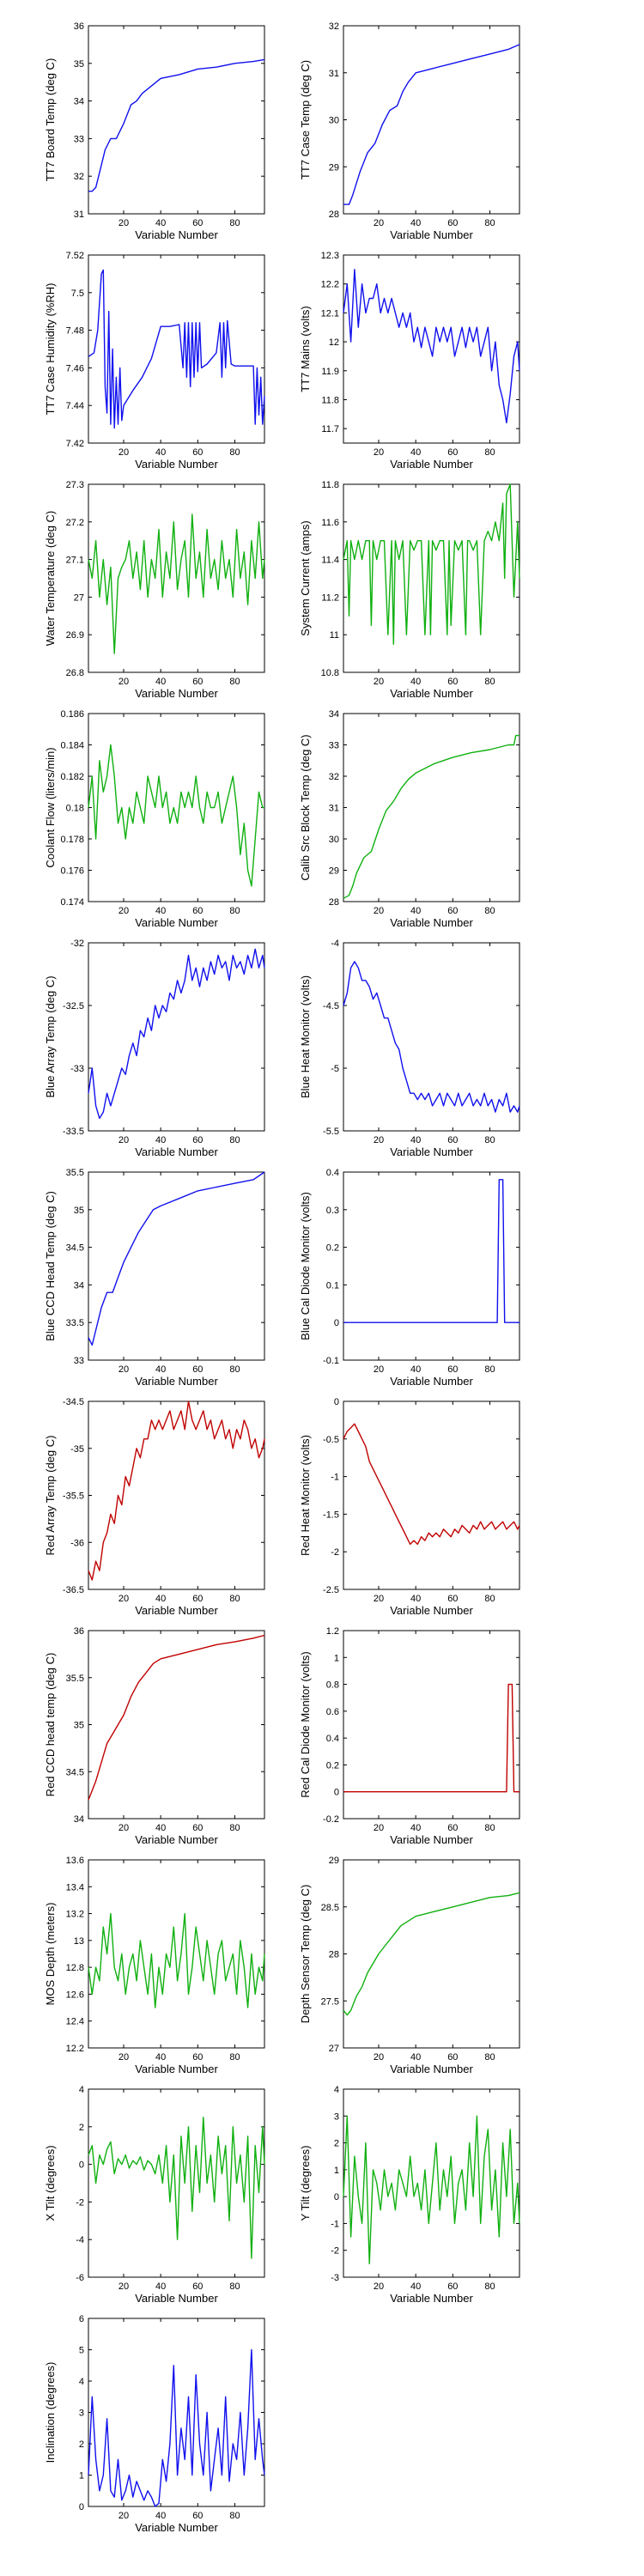 The width and height of the screenshot is (644, 2576). I want to click on y-tick-label: 0.18, so click(75, 809).